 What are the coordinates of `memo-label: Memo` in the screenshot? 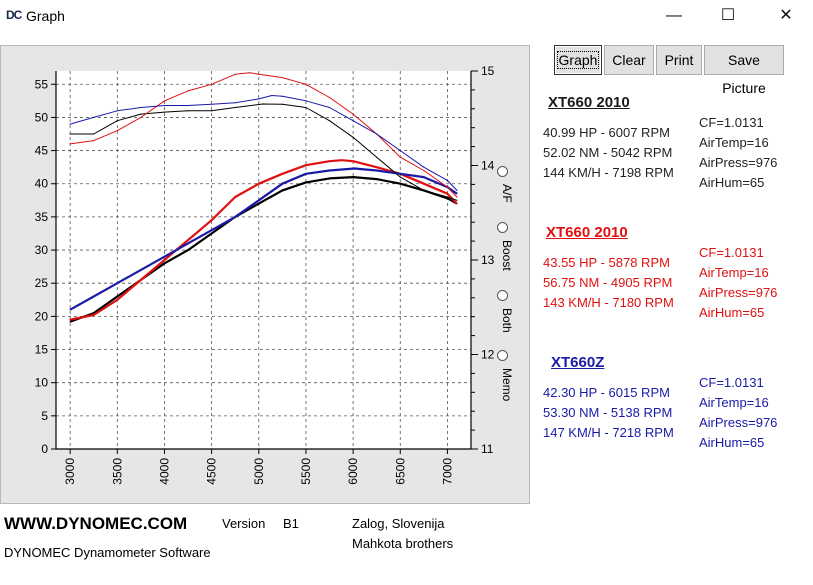 It's located at (507, 385).